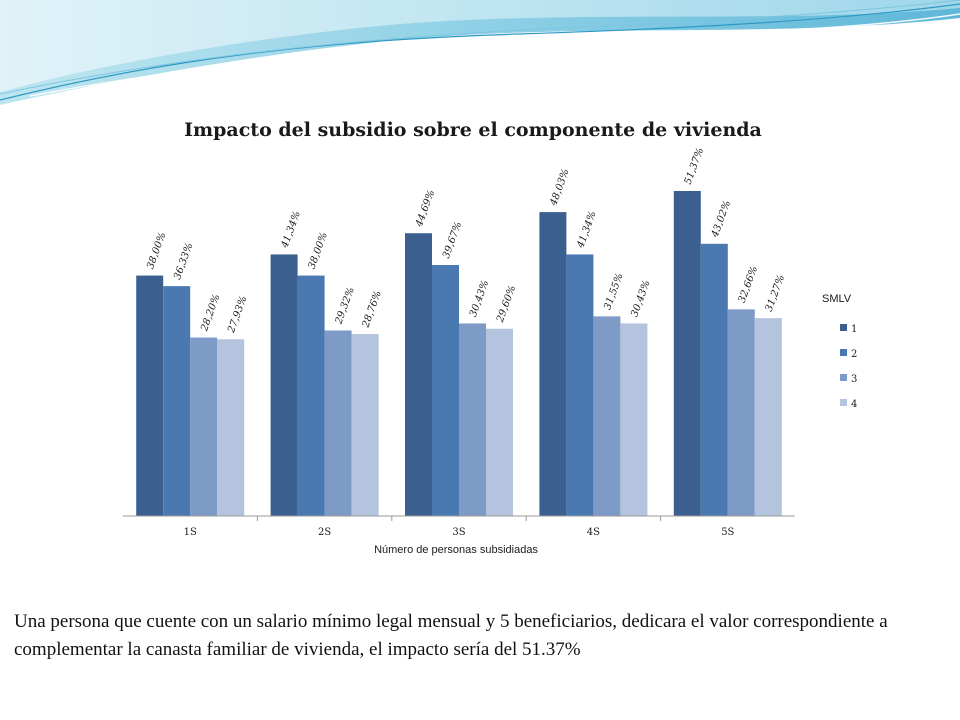 The height and width of the screenshot is (720, 960). What do you see at coordinates (177, 401) in the screenshot?
I see `bar-series-2-1S` at bounding box center [177, 401].